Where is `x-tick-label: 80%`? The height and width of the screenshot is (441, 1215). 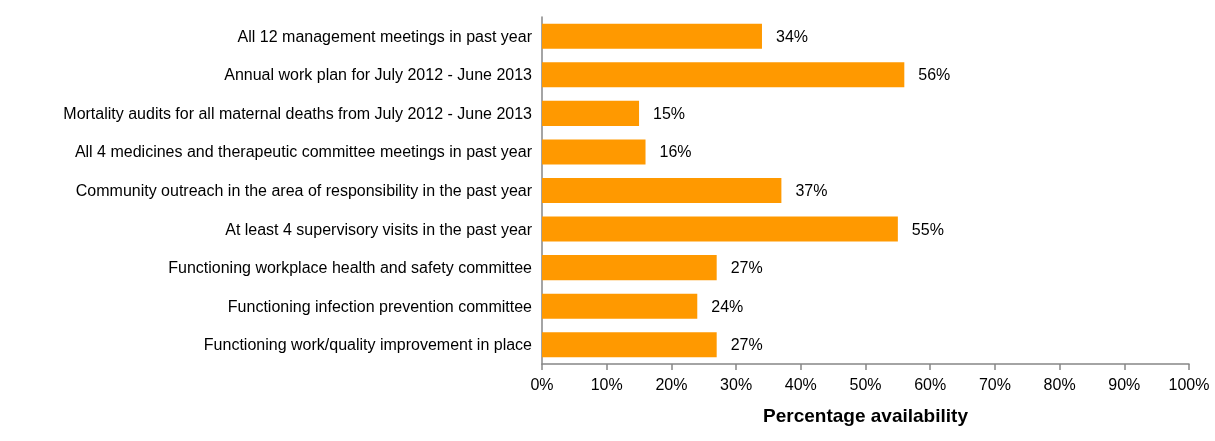
x-tick-label: 80% is located at coordinates (1059, 384).